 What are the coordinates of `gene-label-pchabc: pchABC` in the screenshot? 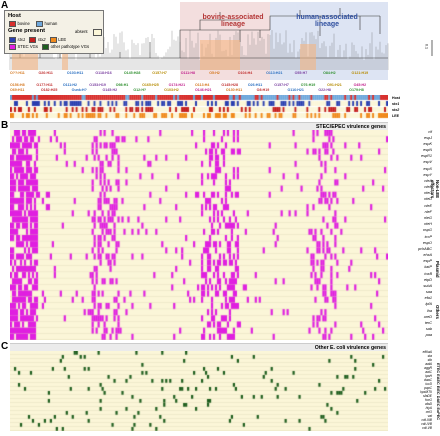 It's located at (425, 248).